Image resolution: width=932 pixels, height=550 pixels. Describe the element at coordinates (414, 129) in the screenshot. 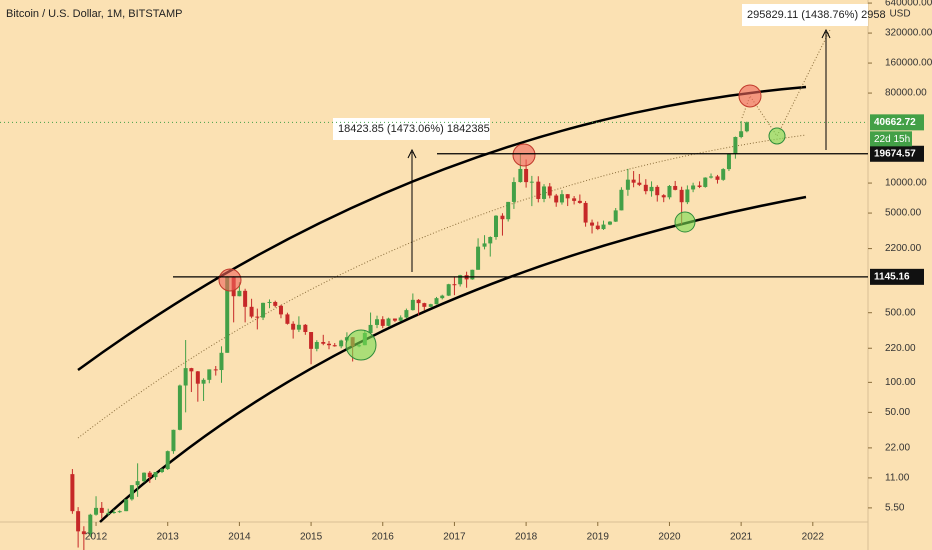

I see `annotation: 18423.85 (1473.06%) 1842385` at that location.